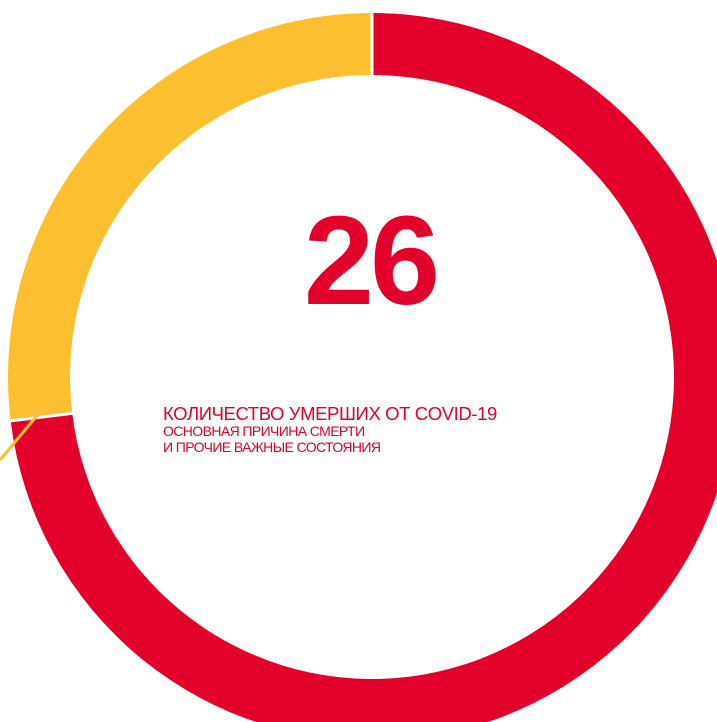  Describe the element at coordinates (272, 447) in the screenshot. I see `caption-subtitle-2: И ПРОЧИЕ ВАЖНЫЕ СОСТОЯНИЯ` at that location.